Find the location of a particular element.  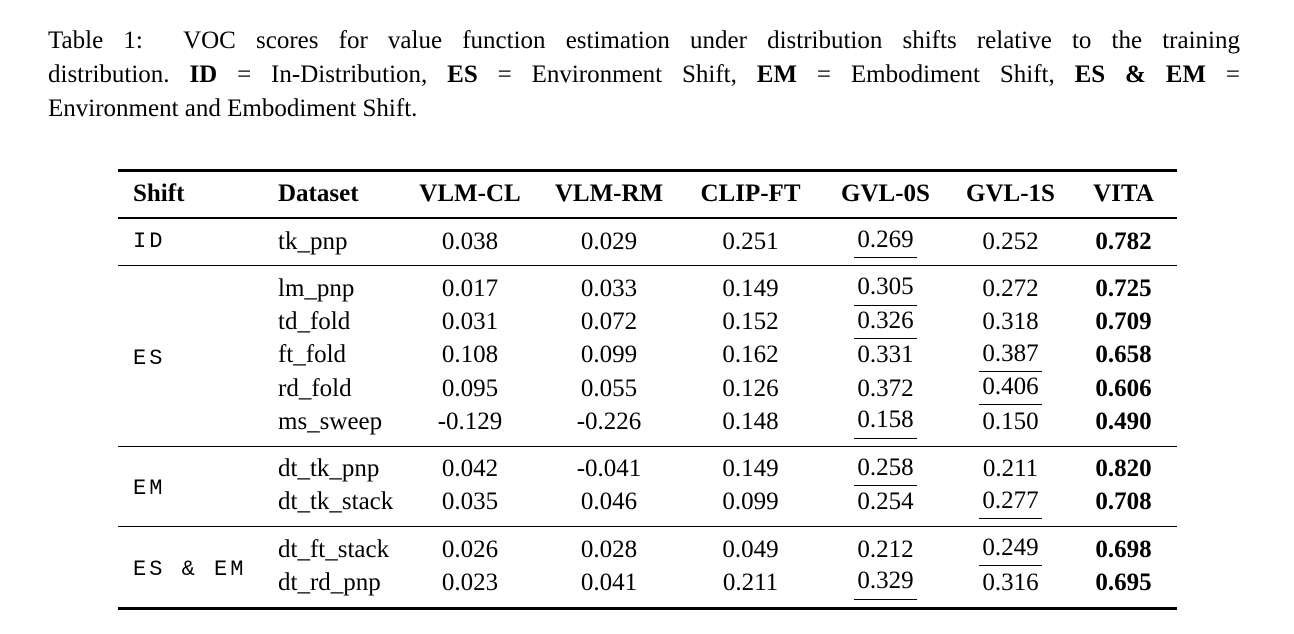

second-best-value: 0.158 is located at coordinates (885, 423).